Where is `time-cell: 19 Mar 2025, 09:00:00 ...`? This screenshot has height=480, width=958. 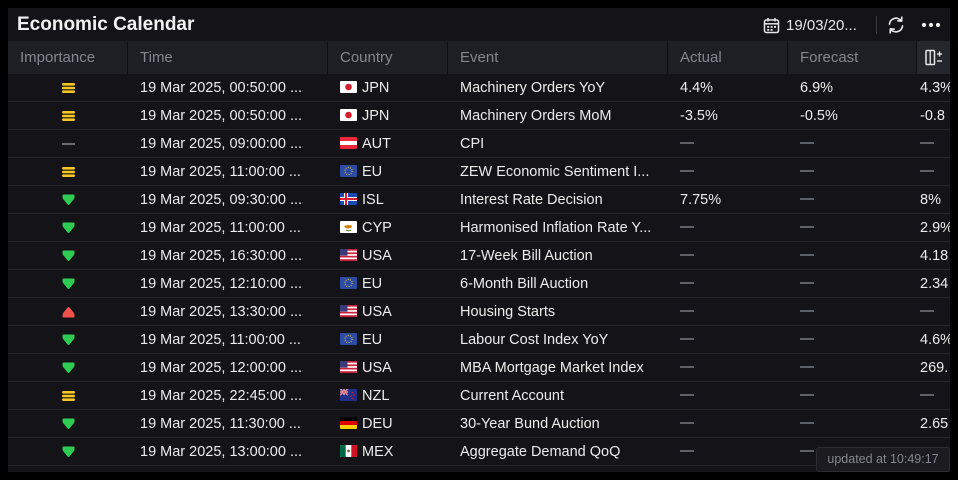
time-cell: 19 Mar 2025, 09:00:00 ... is located at coordinates (221, 144).